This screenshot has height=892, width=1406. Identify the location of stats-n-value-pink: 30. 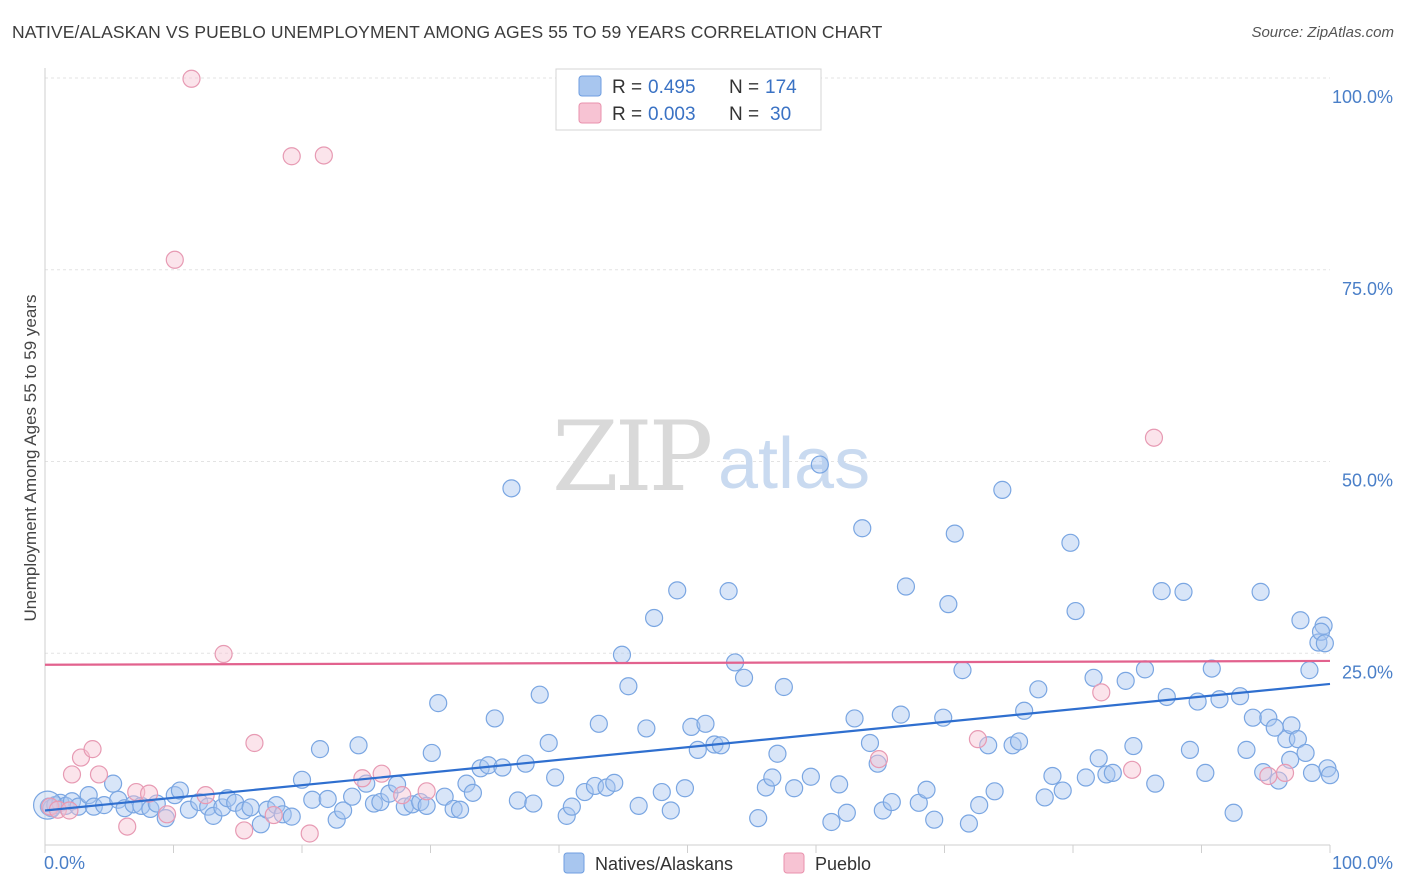
(780, 114).